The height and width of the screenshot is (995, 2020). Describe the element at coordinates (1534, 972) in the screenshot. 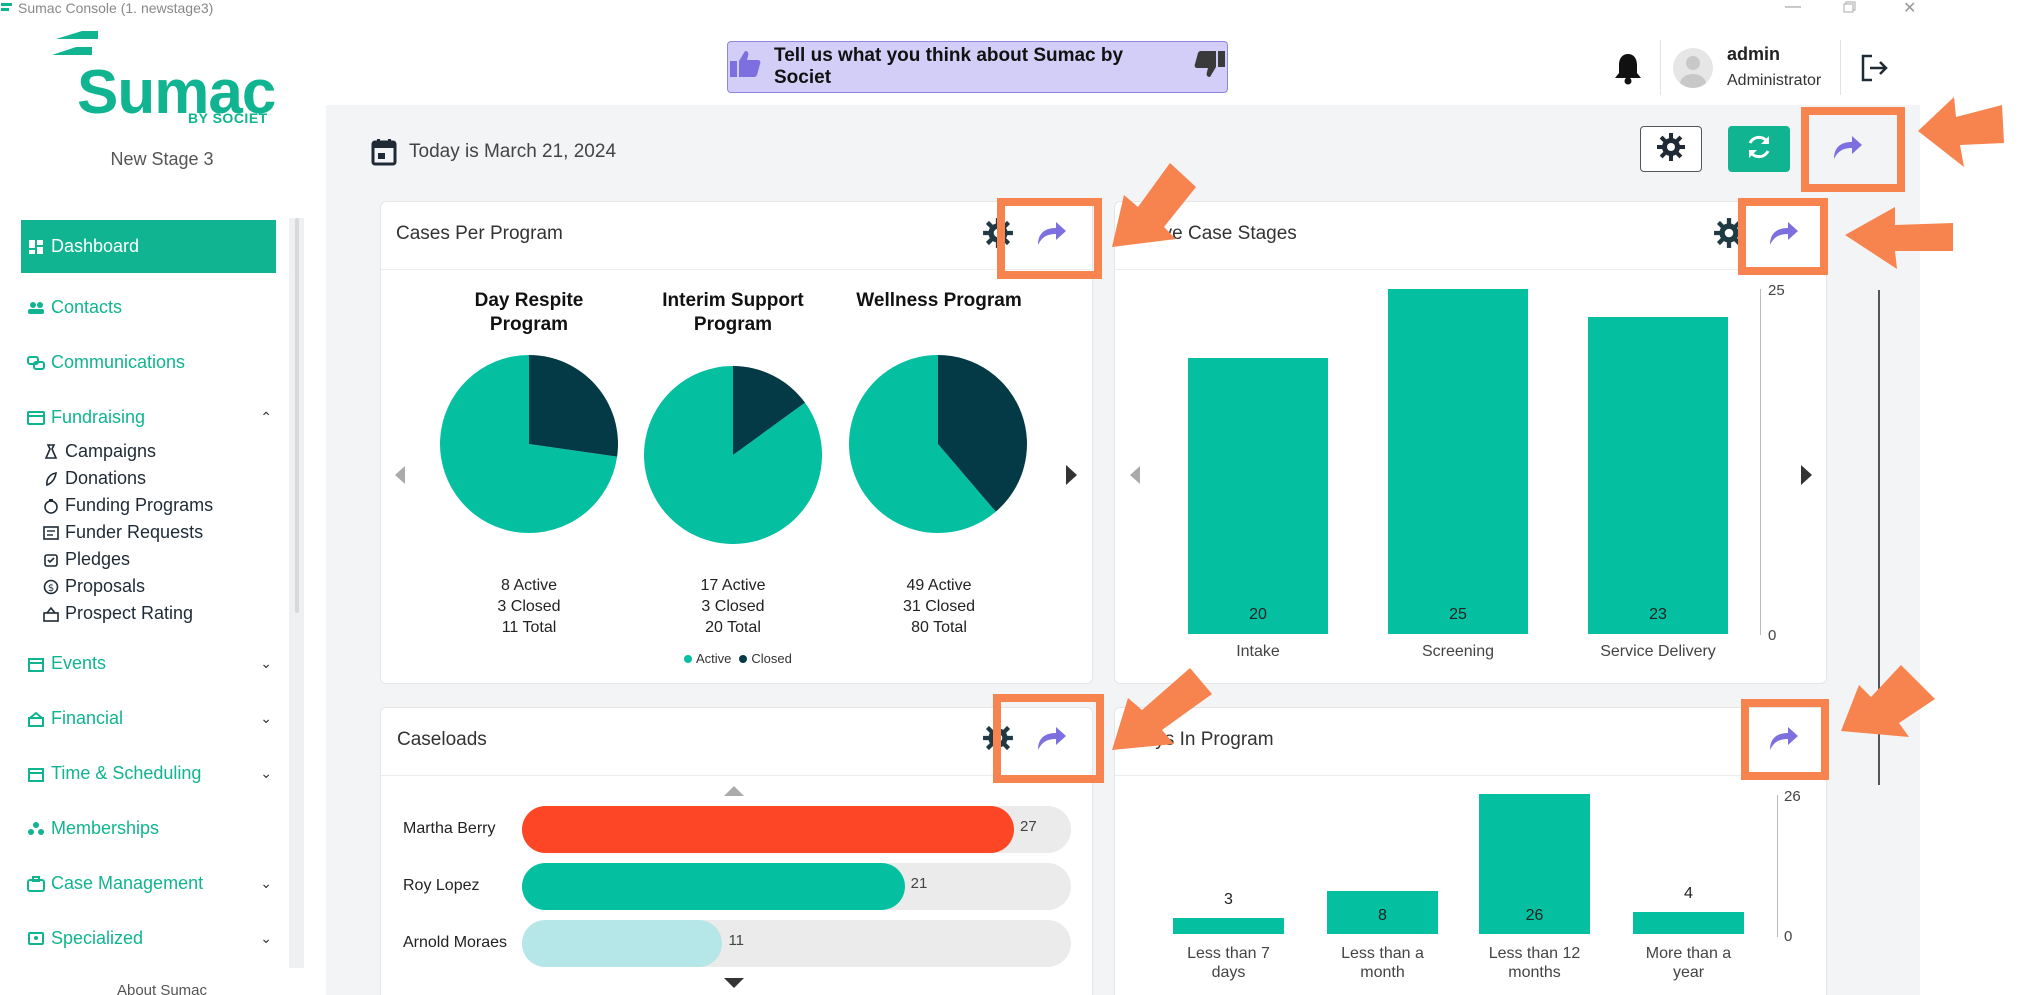

I see `bar-category-line: months` at that location.